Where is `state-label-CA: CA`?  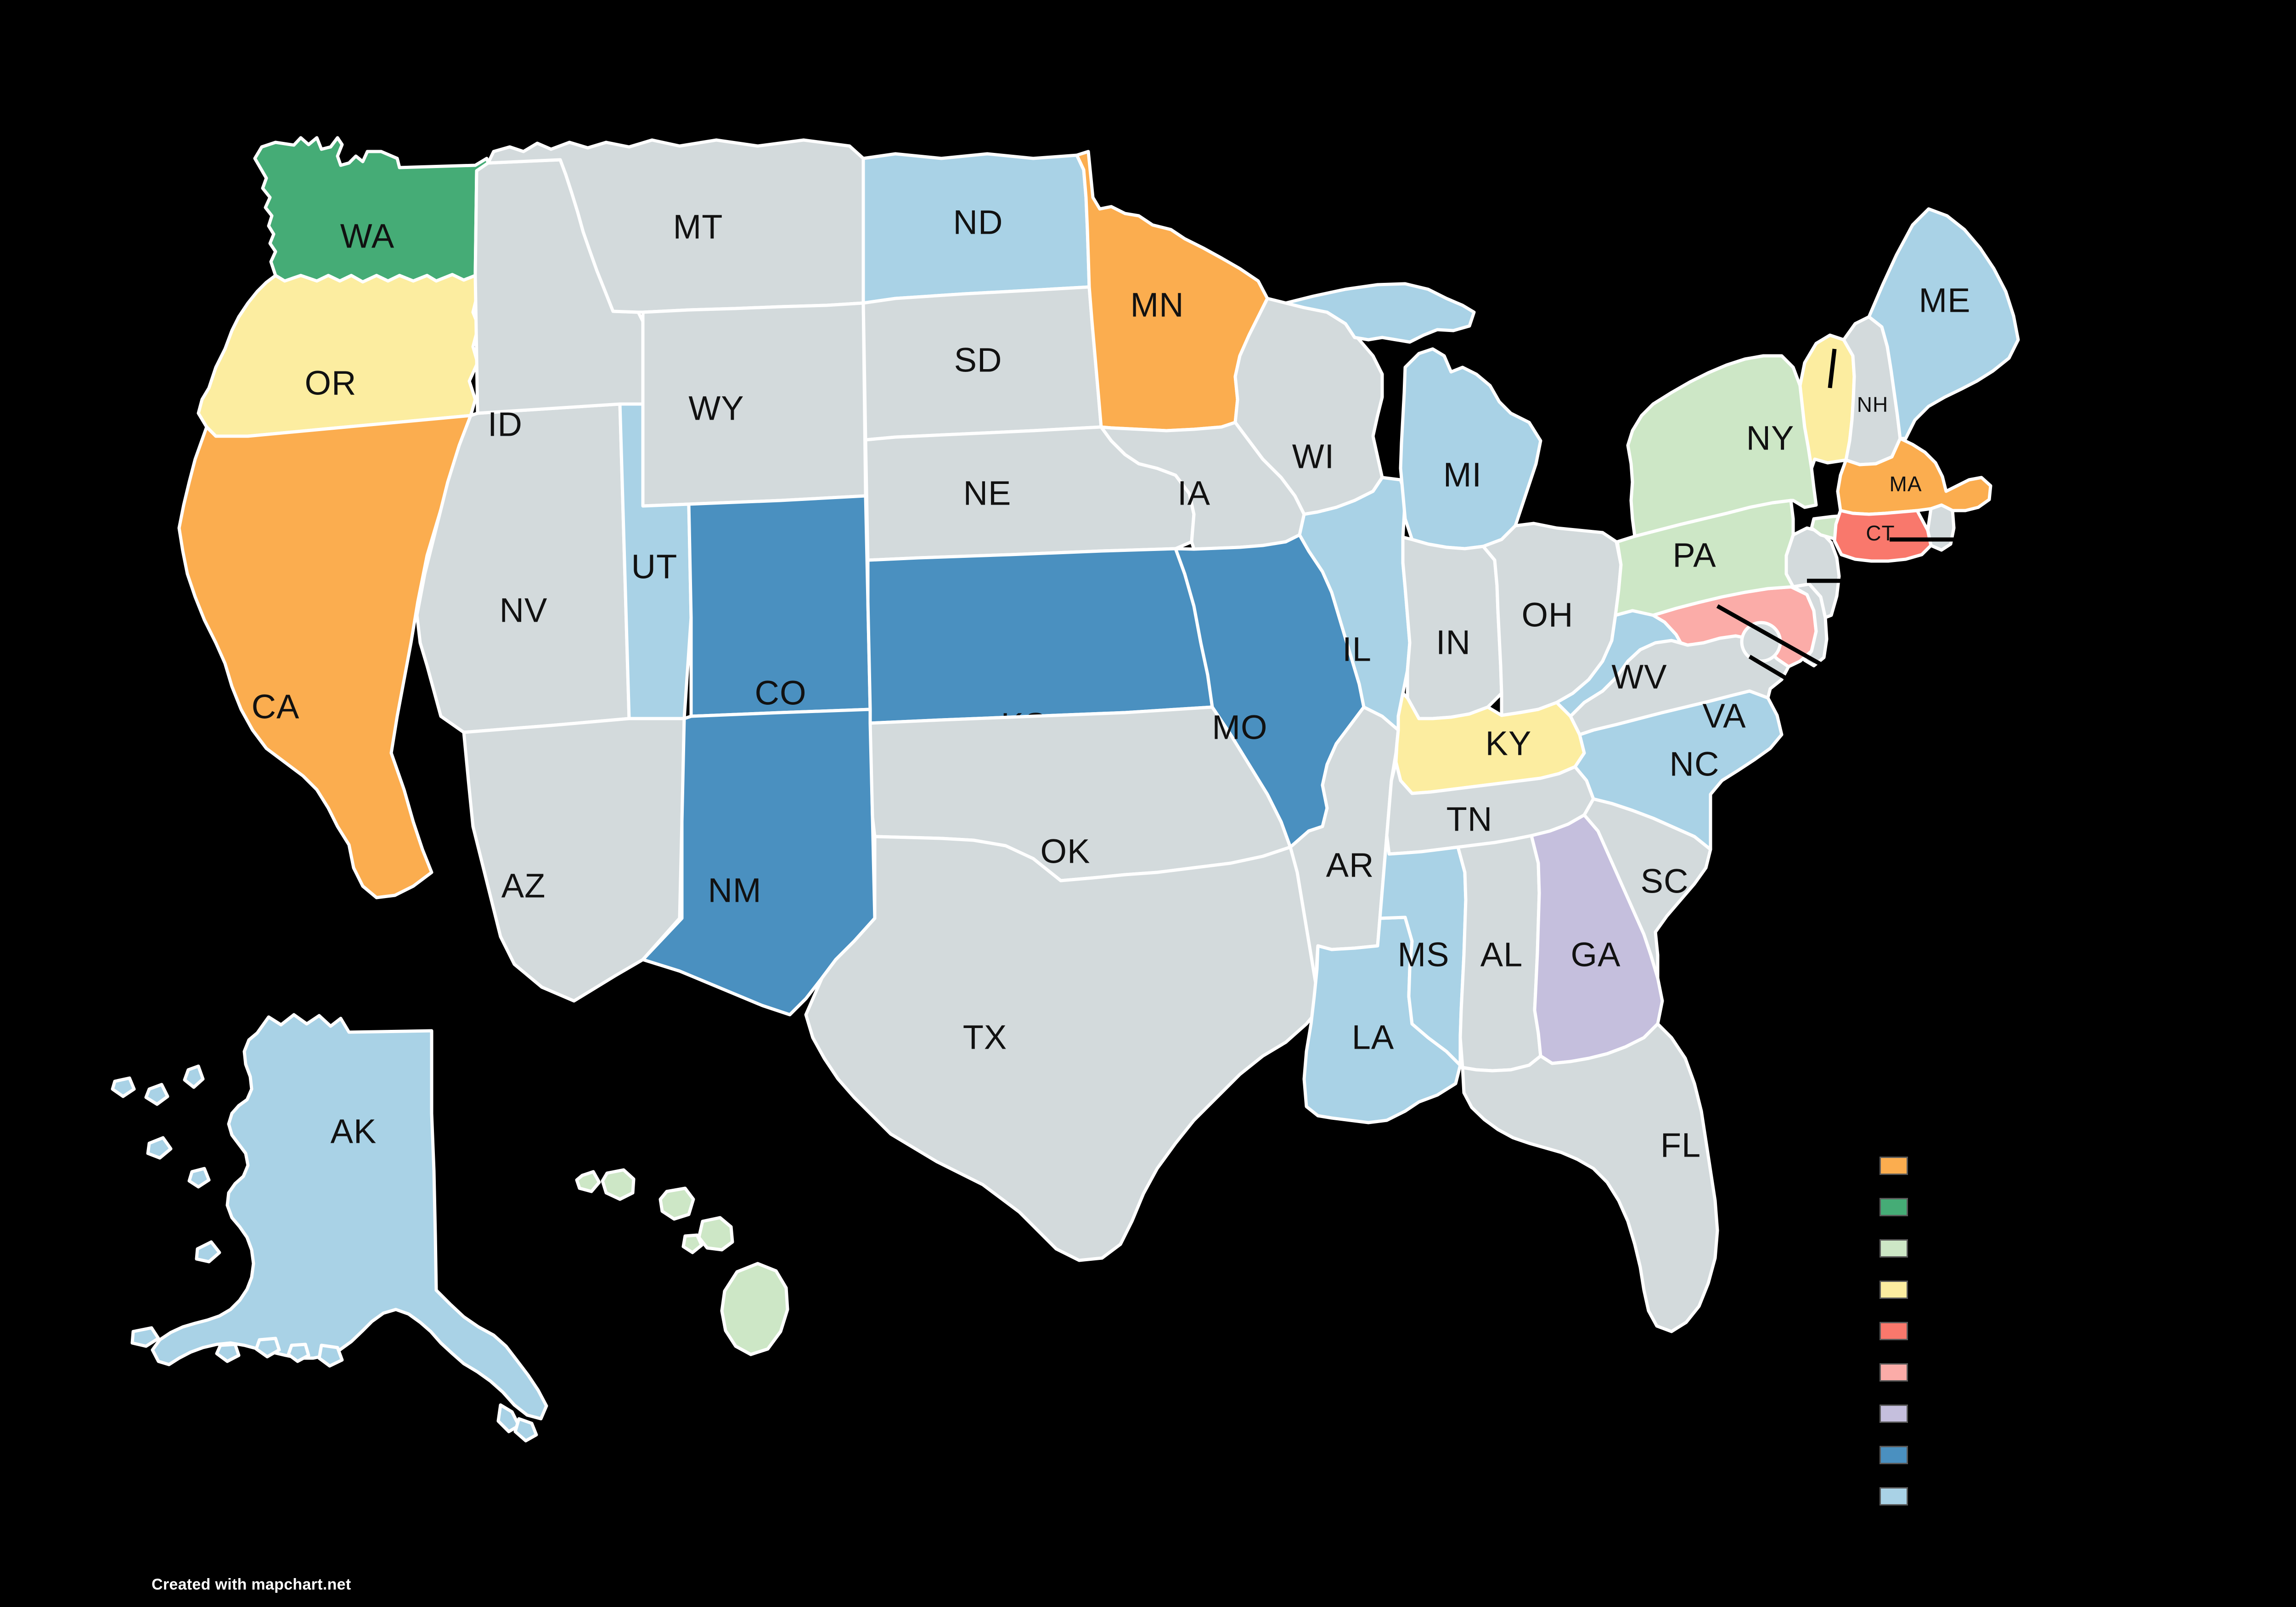 state-label-CA: CA is located at coordinates (276, 707).